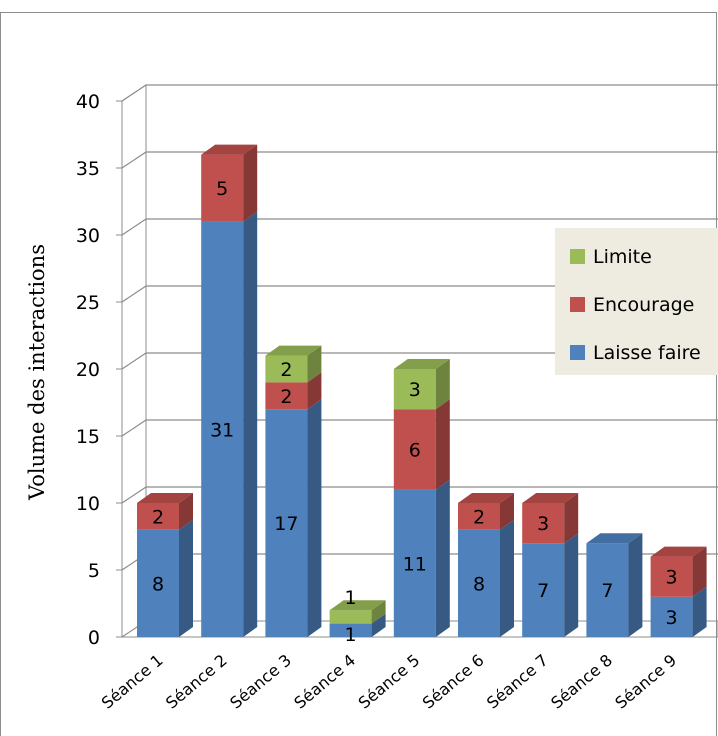 This screenshot has width=718, height=736. I want to click on y-tick-label: 0, so click(94, 638).